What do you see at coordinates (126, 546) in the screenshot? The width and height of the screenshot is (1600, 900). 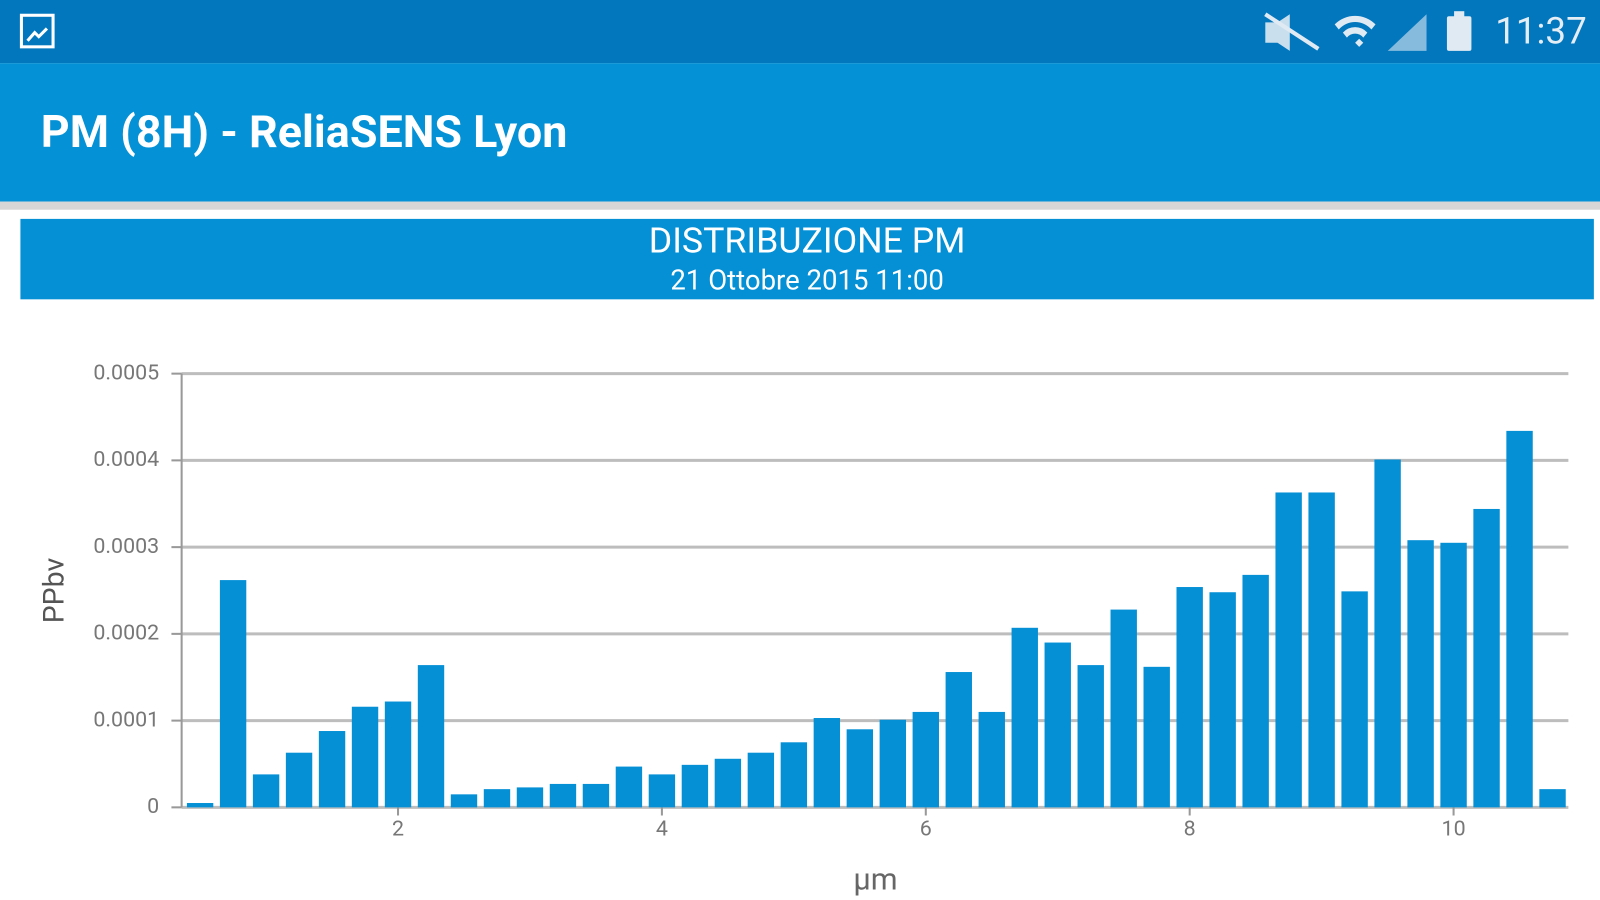 I see `y-tick-label: 0.0003` at bounding box center [126, 546].